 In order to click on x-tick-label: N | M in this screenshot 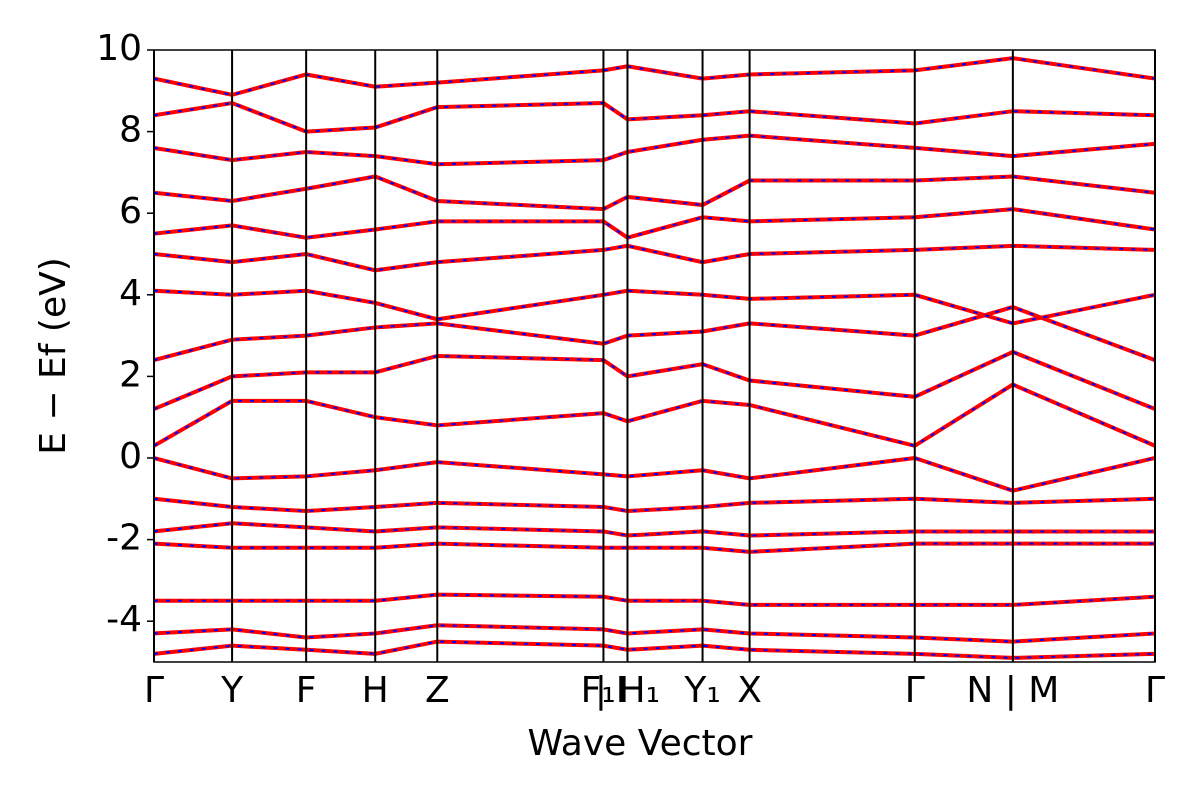, I will do `click(1012, 690)`.